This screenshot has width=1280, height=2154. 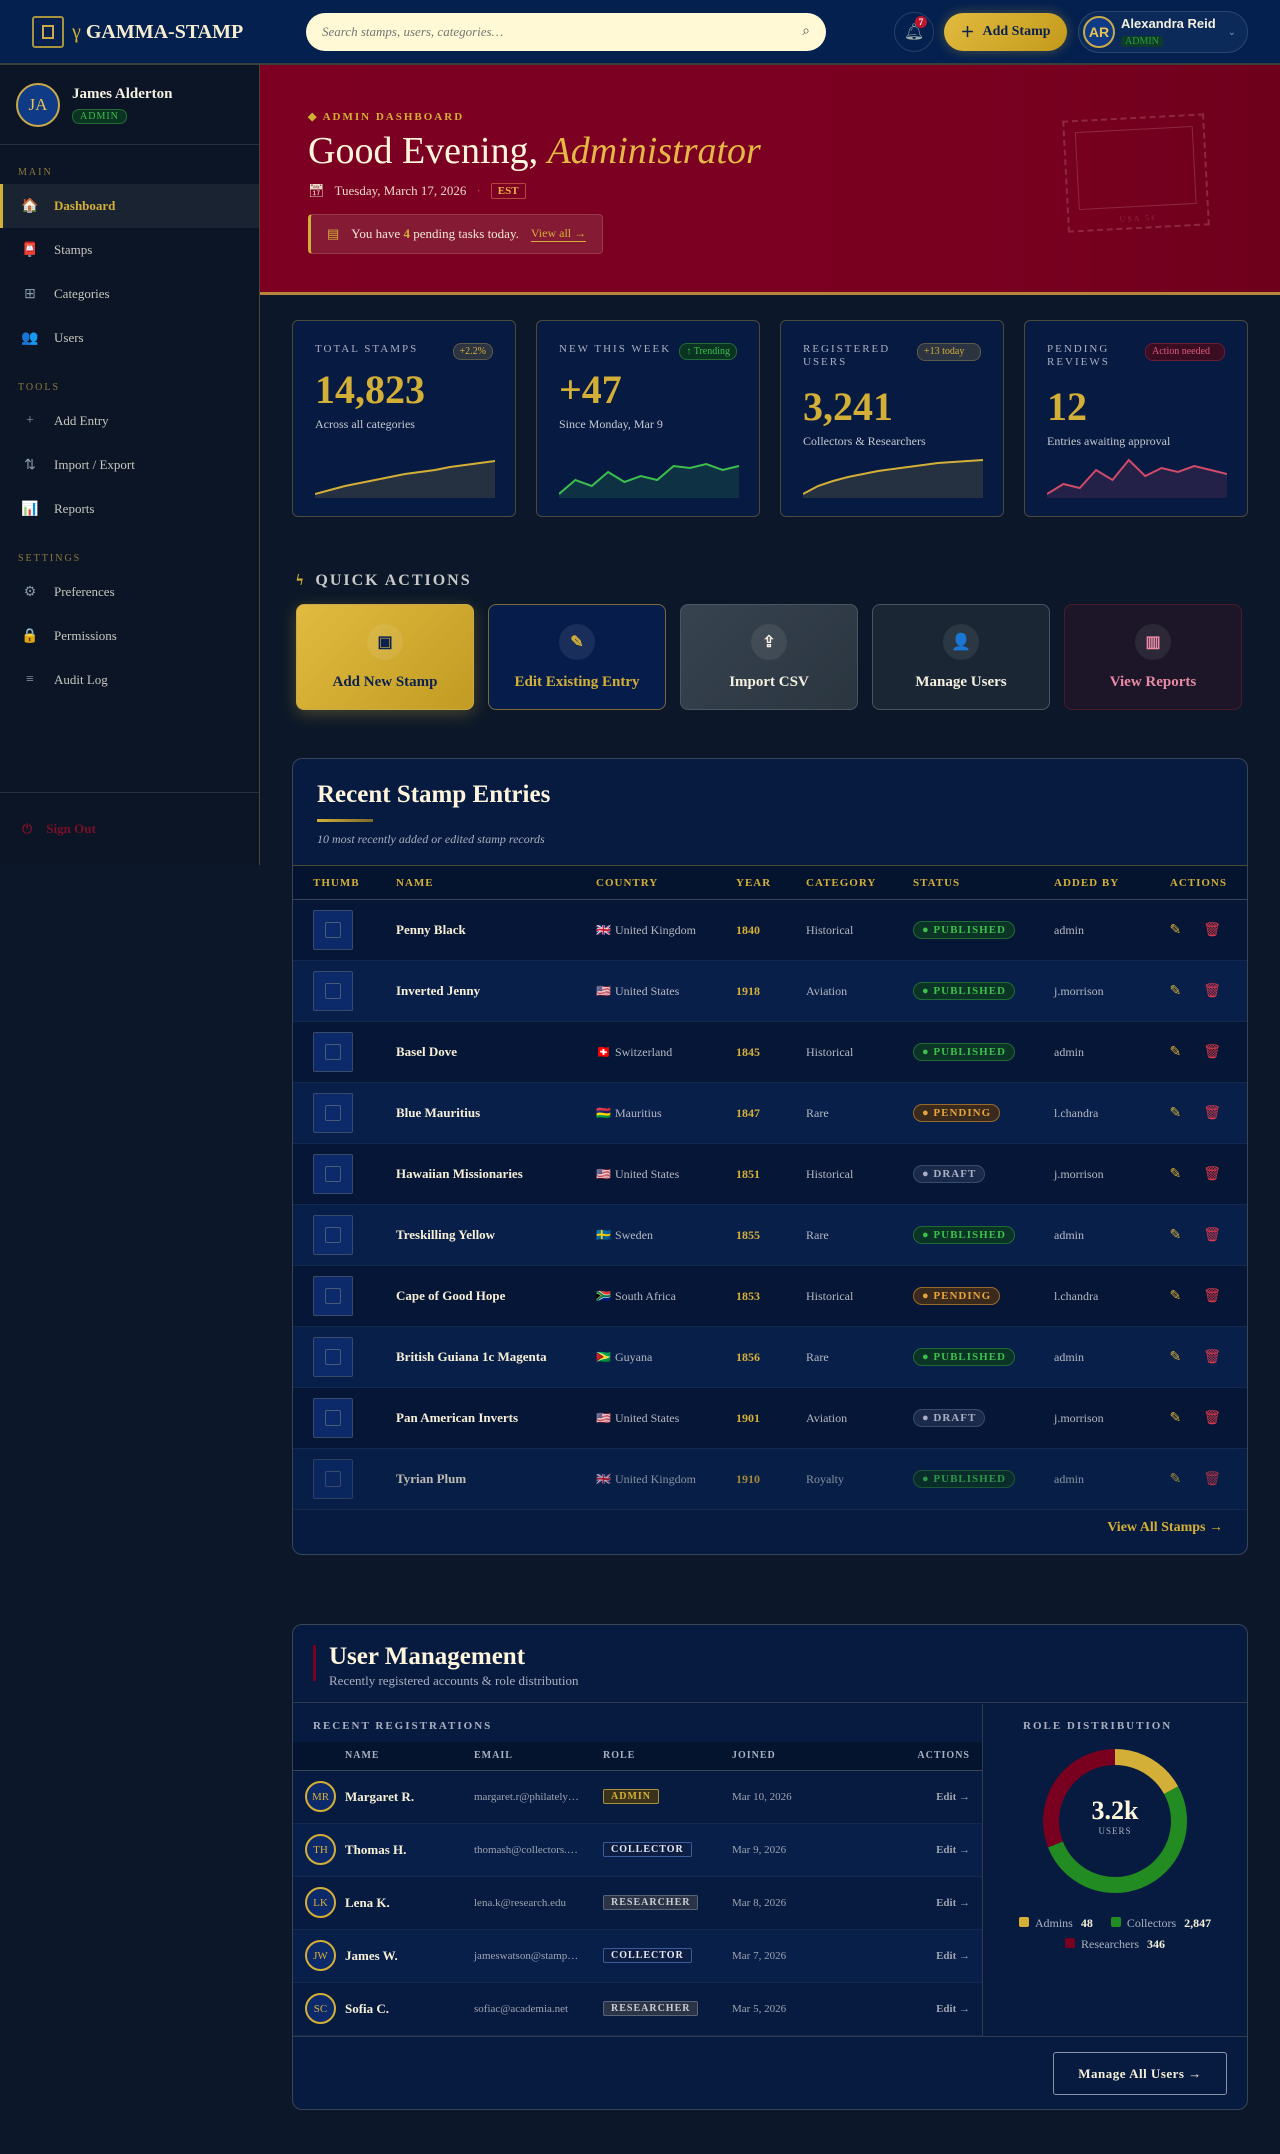 What do you see at coordinates (558, 234) in the screenshot?
I see `view-all-tasks-link: View all →` at bounding box center [558, 234].